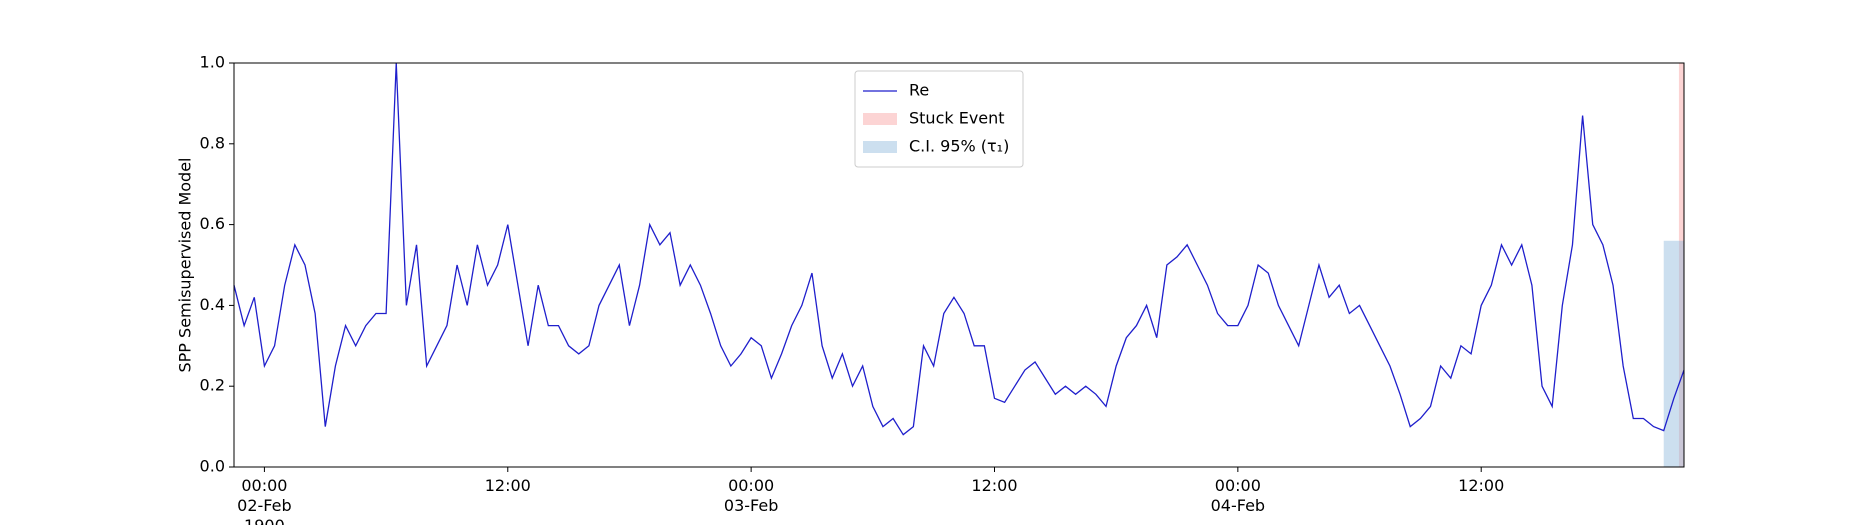  I want to click on legend-box, so click(939, 119).